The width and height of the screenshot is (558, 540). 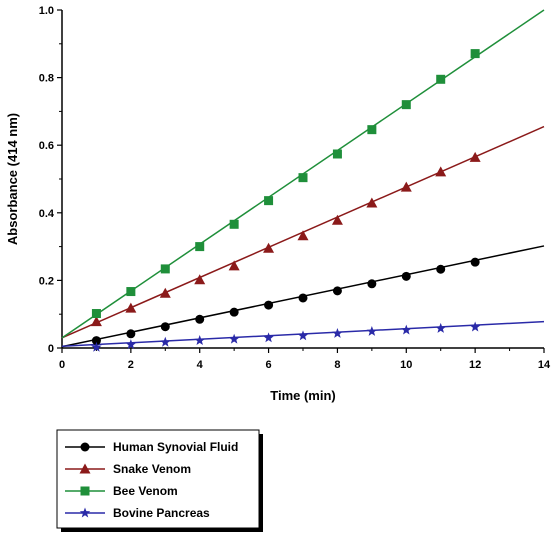 What do you see at coordinates (47, 214) in the screenshot?
I see `y-tick-label: 0.4` at bounding box center [47, 214].